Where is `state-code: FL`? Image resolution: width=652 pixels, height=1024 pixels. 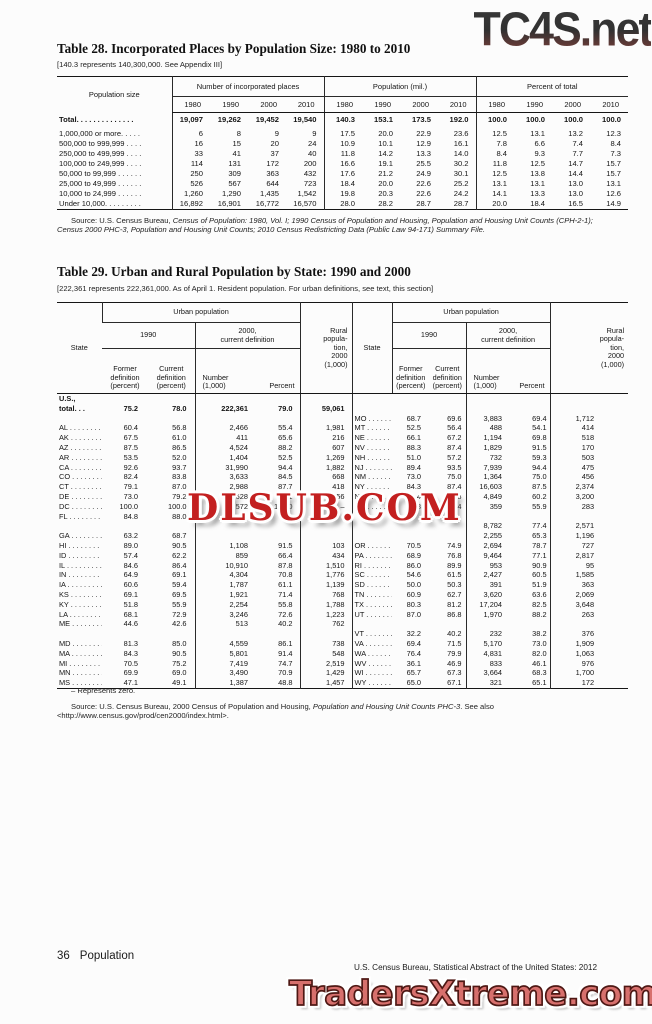
state-code: FL is located at coordinates (63, 516).